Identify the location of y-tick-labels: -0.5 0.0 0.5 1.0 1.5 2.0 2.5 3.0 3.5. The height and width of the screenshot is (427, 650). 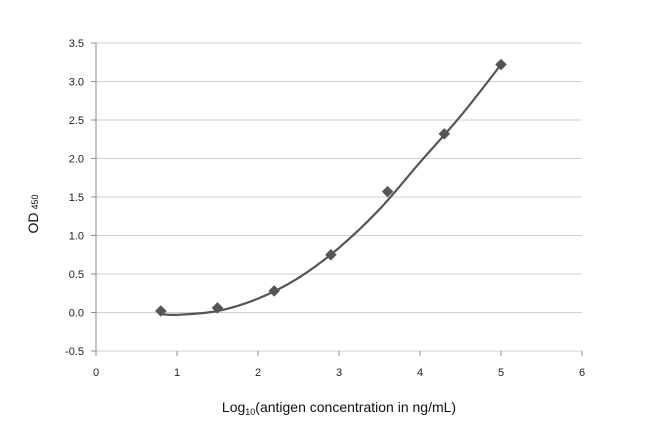
(74, 198).